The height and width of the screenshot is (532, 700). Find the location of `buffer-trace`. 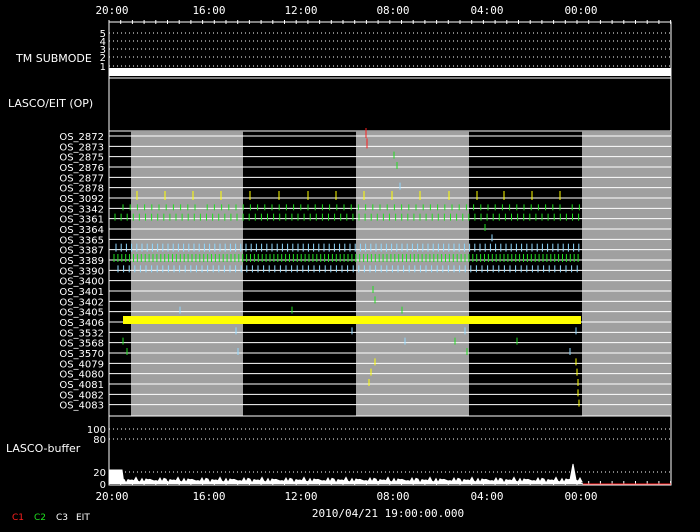

buffer-trace is located at coordinates (346, 474).